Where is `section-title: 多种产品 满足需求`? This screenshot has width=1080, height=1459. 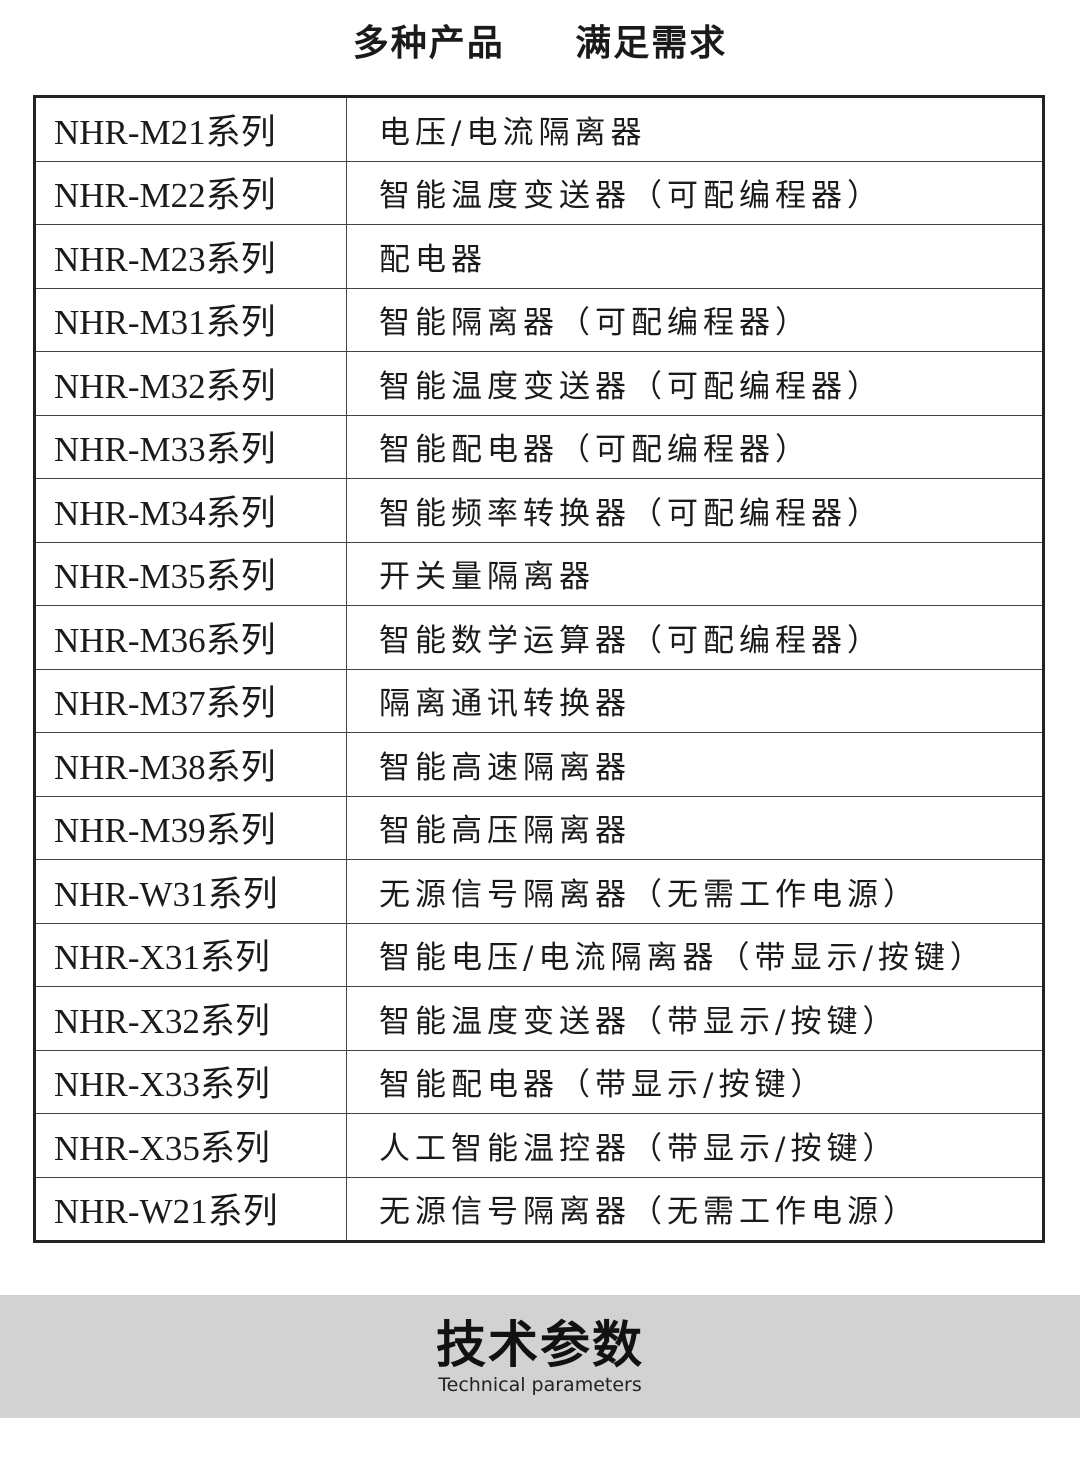 section-title: 多种产品 满足需求 is located at coordinates (540, 40).